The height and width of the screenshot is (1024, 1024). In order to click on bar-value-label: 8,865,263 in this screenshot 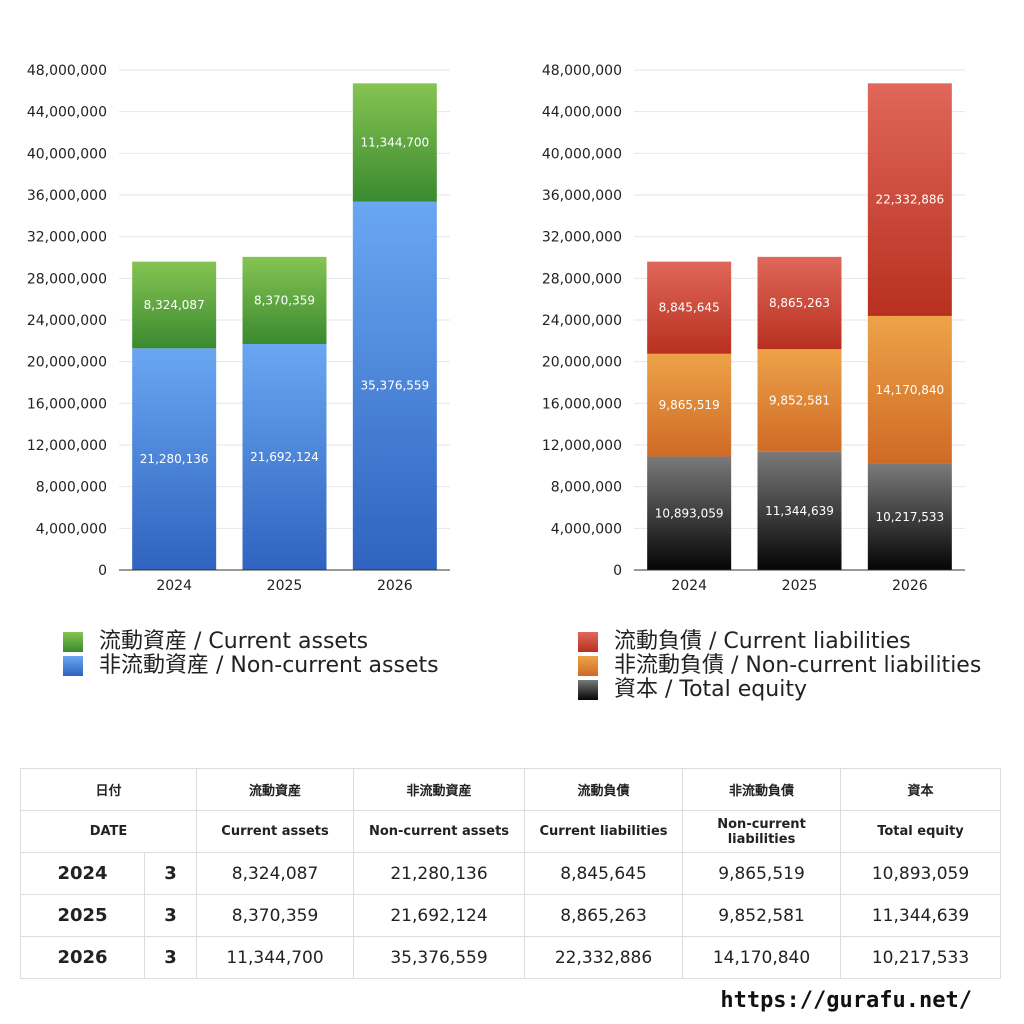, I will do `click(799, 303)`.